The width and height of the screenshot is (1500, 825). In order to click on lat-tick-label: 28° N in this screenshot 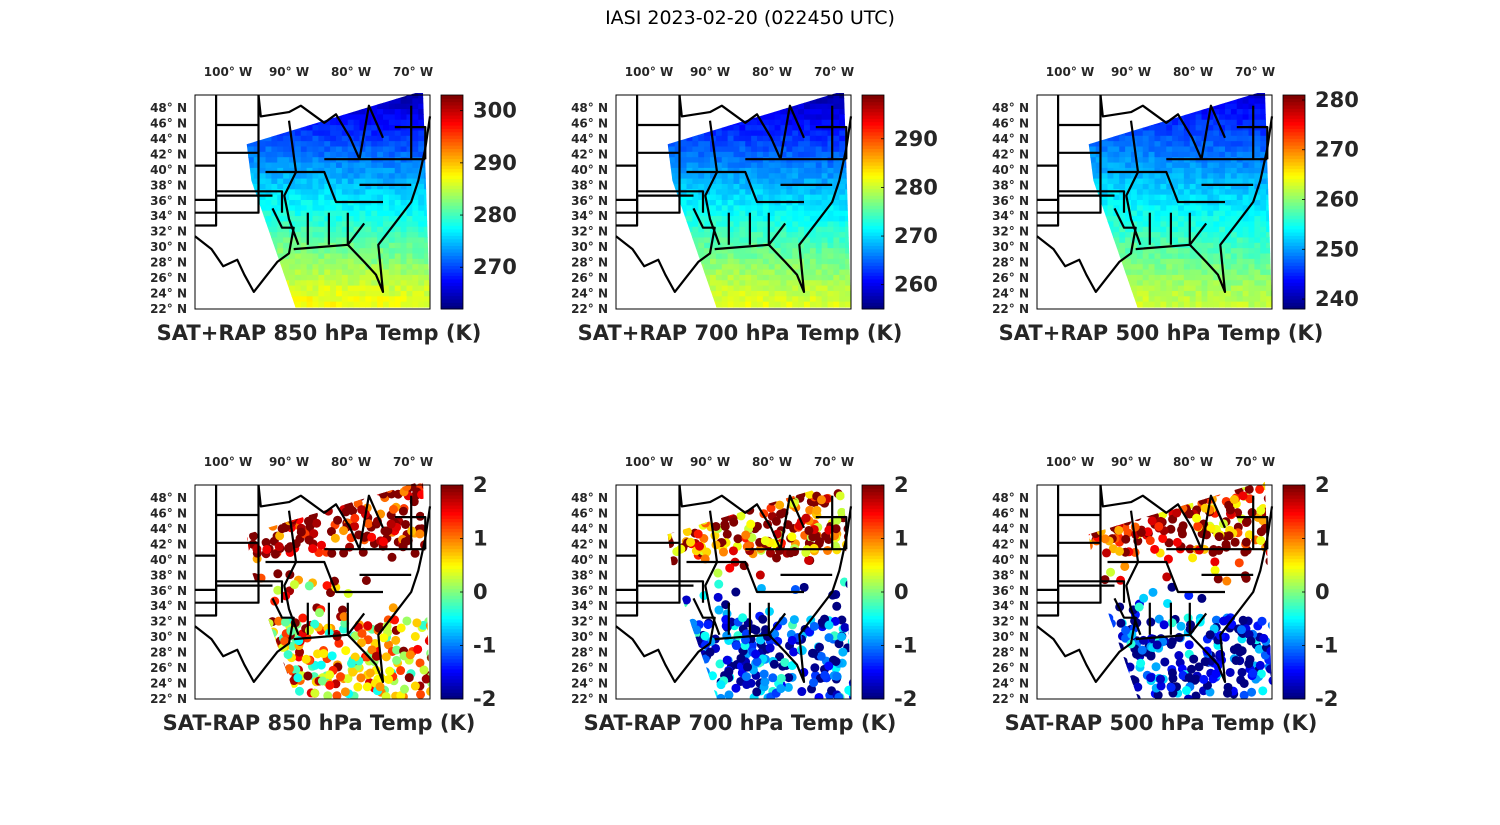, I will do `click(168, 263)`.